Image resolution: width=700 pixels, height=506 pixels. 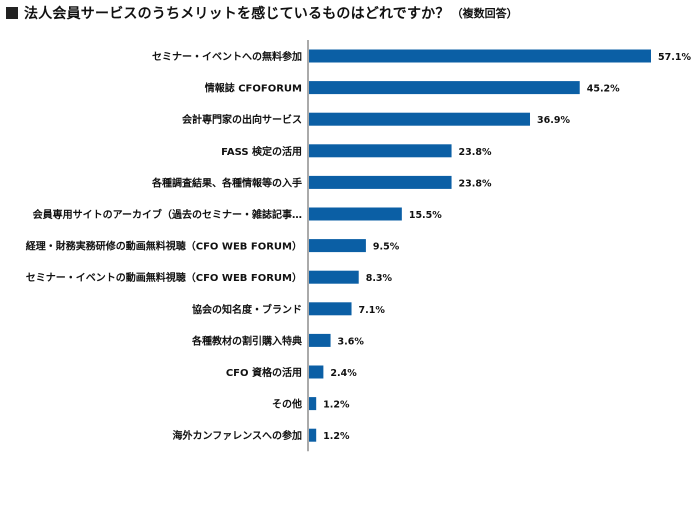 What do you see at coordinates (264, 372) in the screenshot?
I see `category-label: CFO 資格の活用` at bounding box center [264, 372].